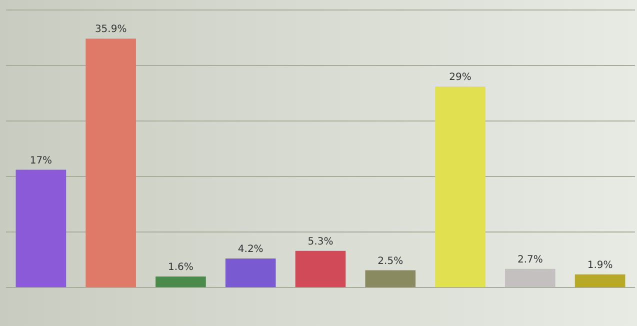 This screenshot has height=326, width=637. I want to click on data-label: 4.2%, so click(251, 250).